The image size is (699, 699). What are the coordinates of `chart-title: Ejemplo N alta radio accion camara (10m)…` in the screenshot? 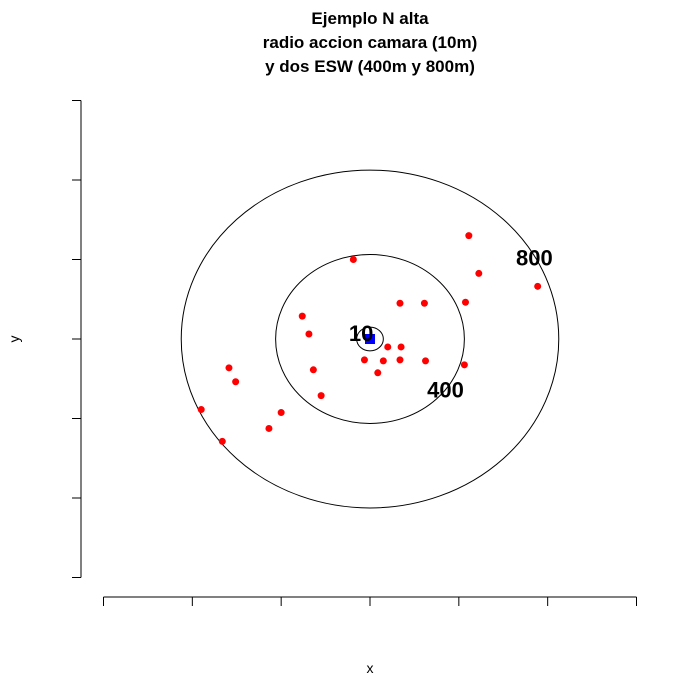 It's located at (370, 42).